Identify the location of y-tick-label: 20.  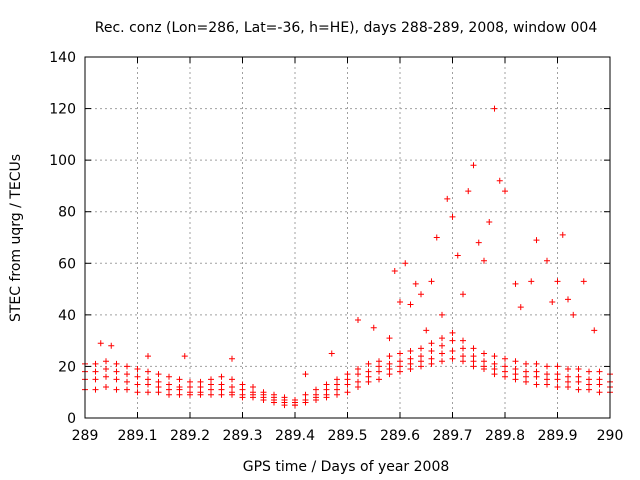
(67, 367).